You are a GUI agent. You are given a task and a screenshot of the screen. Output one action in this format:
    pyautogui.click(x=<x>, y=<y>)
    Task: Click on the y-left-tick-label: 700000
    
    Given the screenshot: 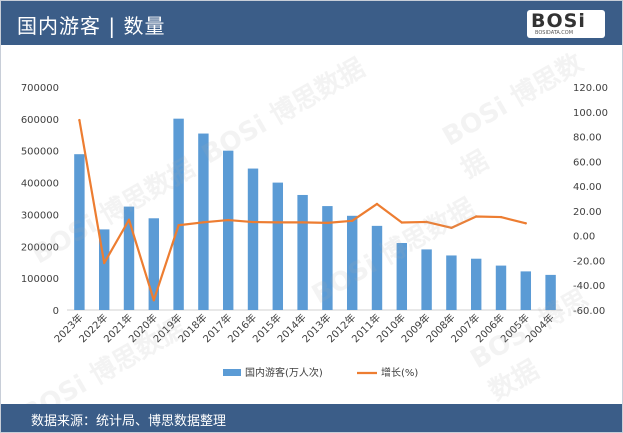 What is the action you would take?
    pyautogui.click(x=40, y=88)
    